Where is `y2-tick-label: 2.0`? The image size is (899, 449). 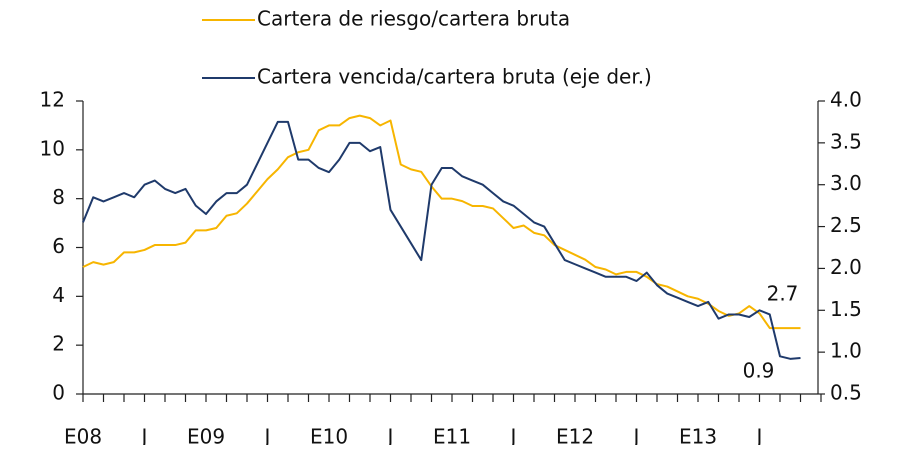
y2-tick-label: 2.0 is located at coordinates (846, 267).